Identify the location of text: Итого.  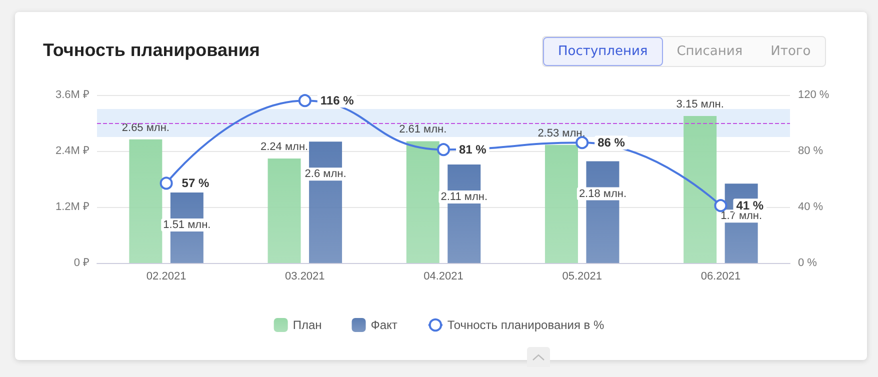
(791, 52).